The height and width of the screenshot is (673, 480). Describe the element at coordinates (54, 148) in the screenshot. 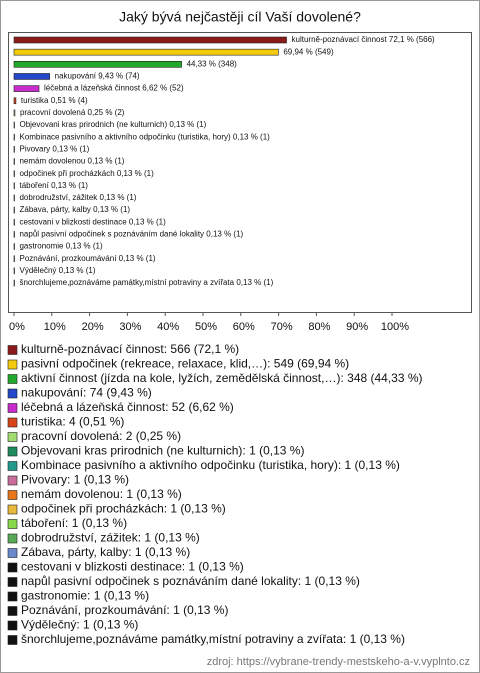

I see `value-label: Pivovary 0,13 % (1)` at that location.